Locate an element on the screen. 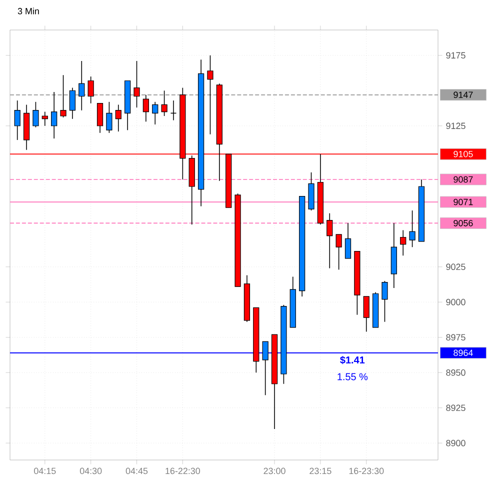 The width and height of the screenshot is (498, 493). y-tick-label: 9125 is located at coordinates (456, 126).